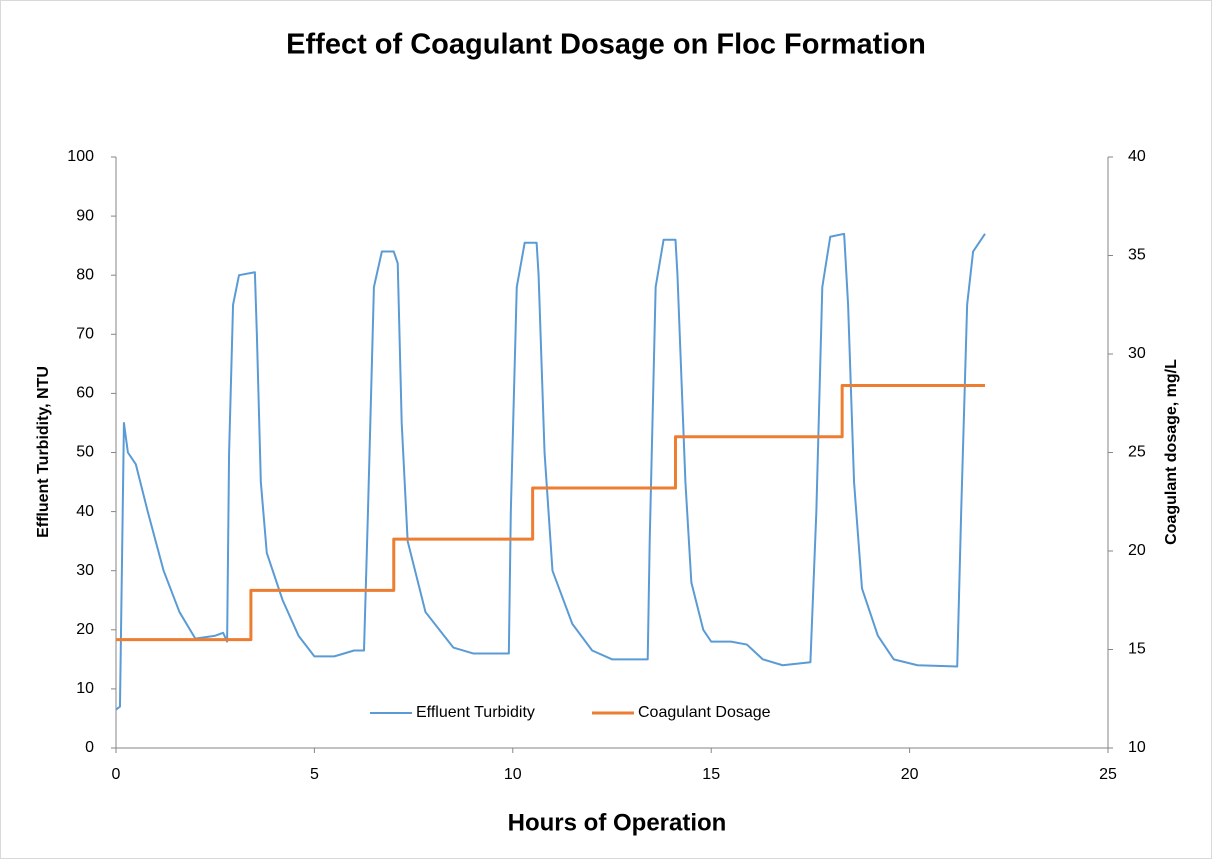 Image resolution: width=1213 pixels, height=860 pixels. I want to click on y-tick-label: 50, so click(85, 452).